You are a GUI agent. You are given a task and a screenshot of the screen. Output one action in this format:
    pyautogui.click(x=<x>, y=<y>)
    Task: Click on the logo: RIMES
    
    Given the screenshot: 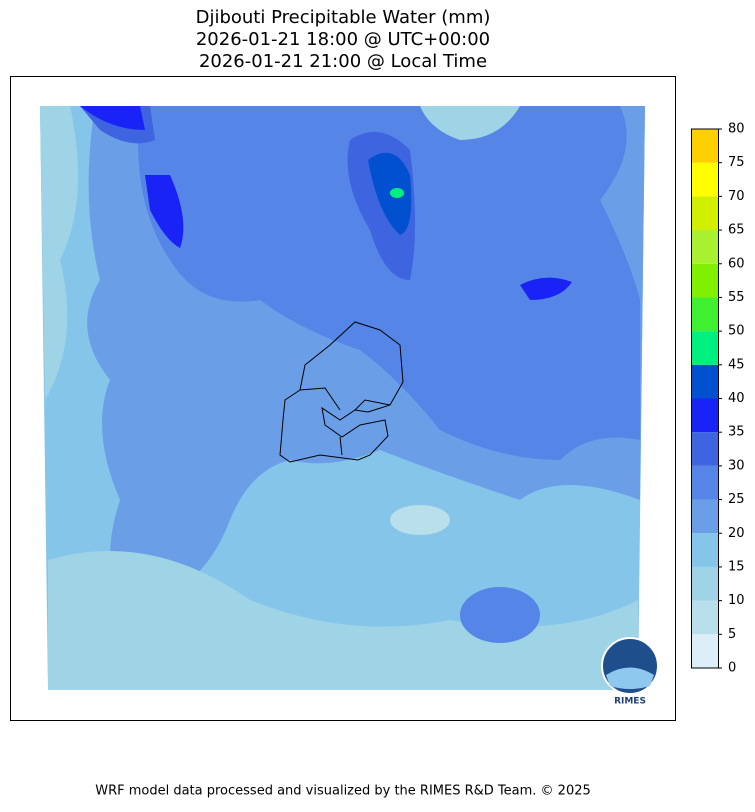 What is the action you would take?
    pyautogui.click(x=630, y=672)
    